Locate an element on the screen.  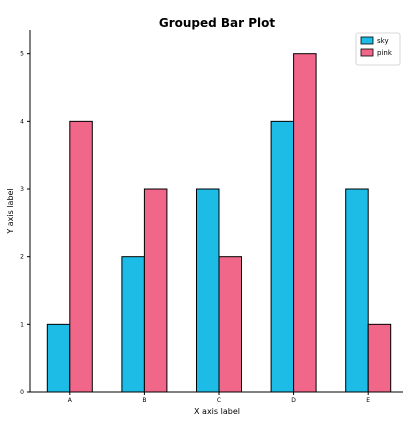
y-tick-label-4: 4 is located at coordinates (22, 121).